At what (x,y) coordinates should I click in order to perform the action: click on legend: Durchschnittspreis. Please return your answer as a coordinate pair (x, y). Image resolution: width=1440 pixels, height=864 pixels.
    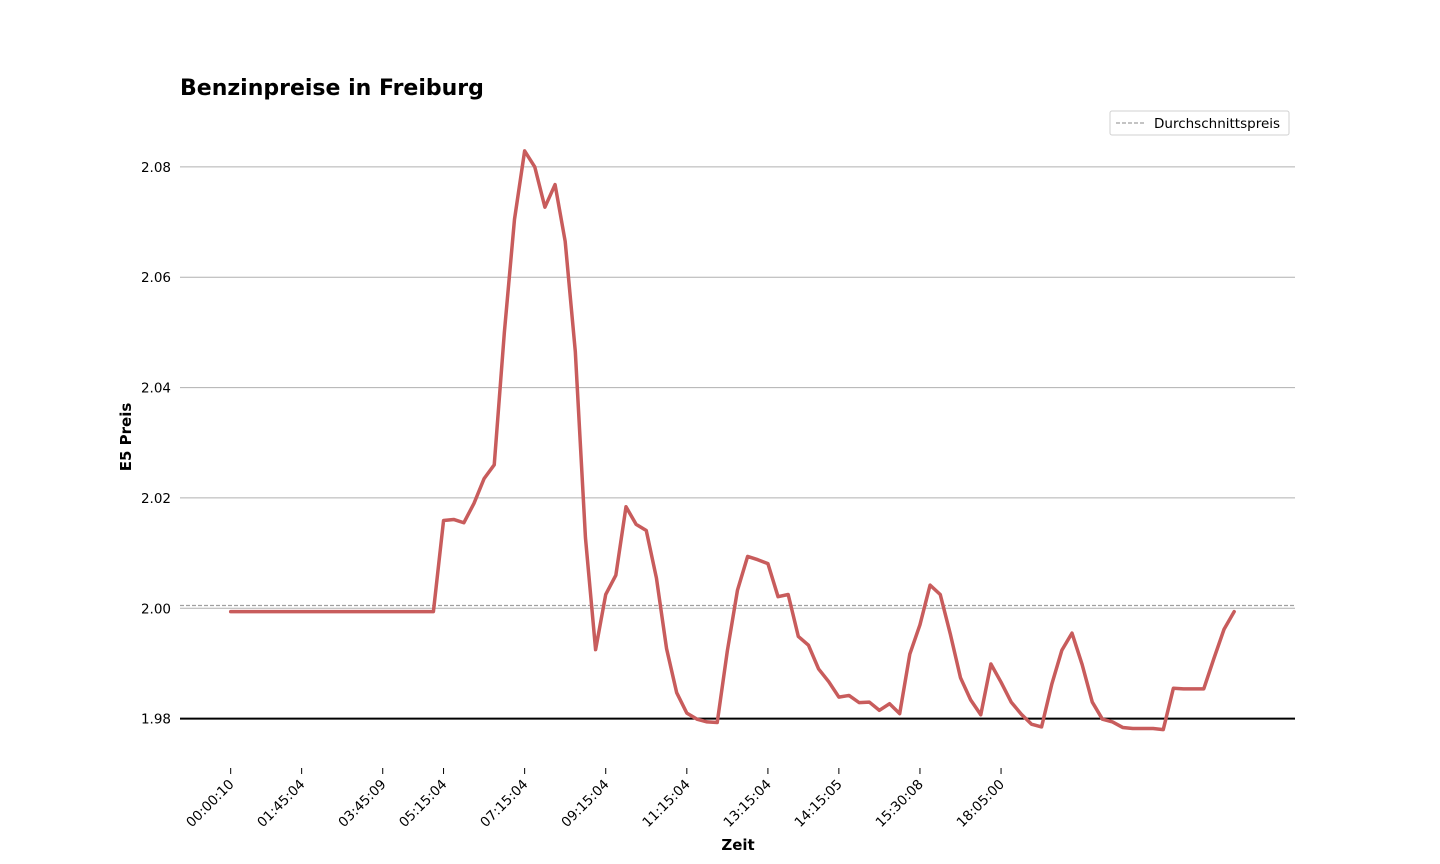
    Looking at the image, I should click on (1199, 123).